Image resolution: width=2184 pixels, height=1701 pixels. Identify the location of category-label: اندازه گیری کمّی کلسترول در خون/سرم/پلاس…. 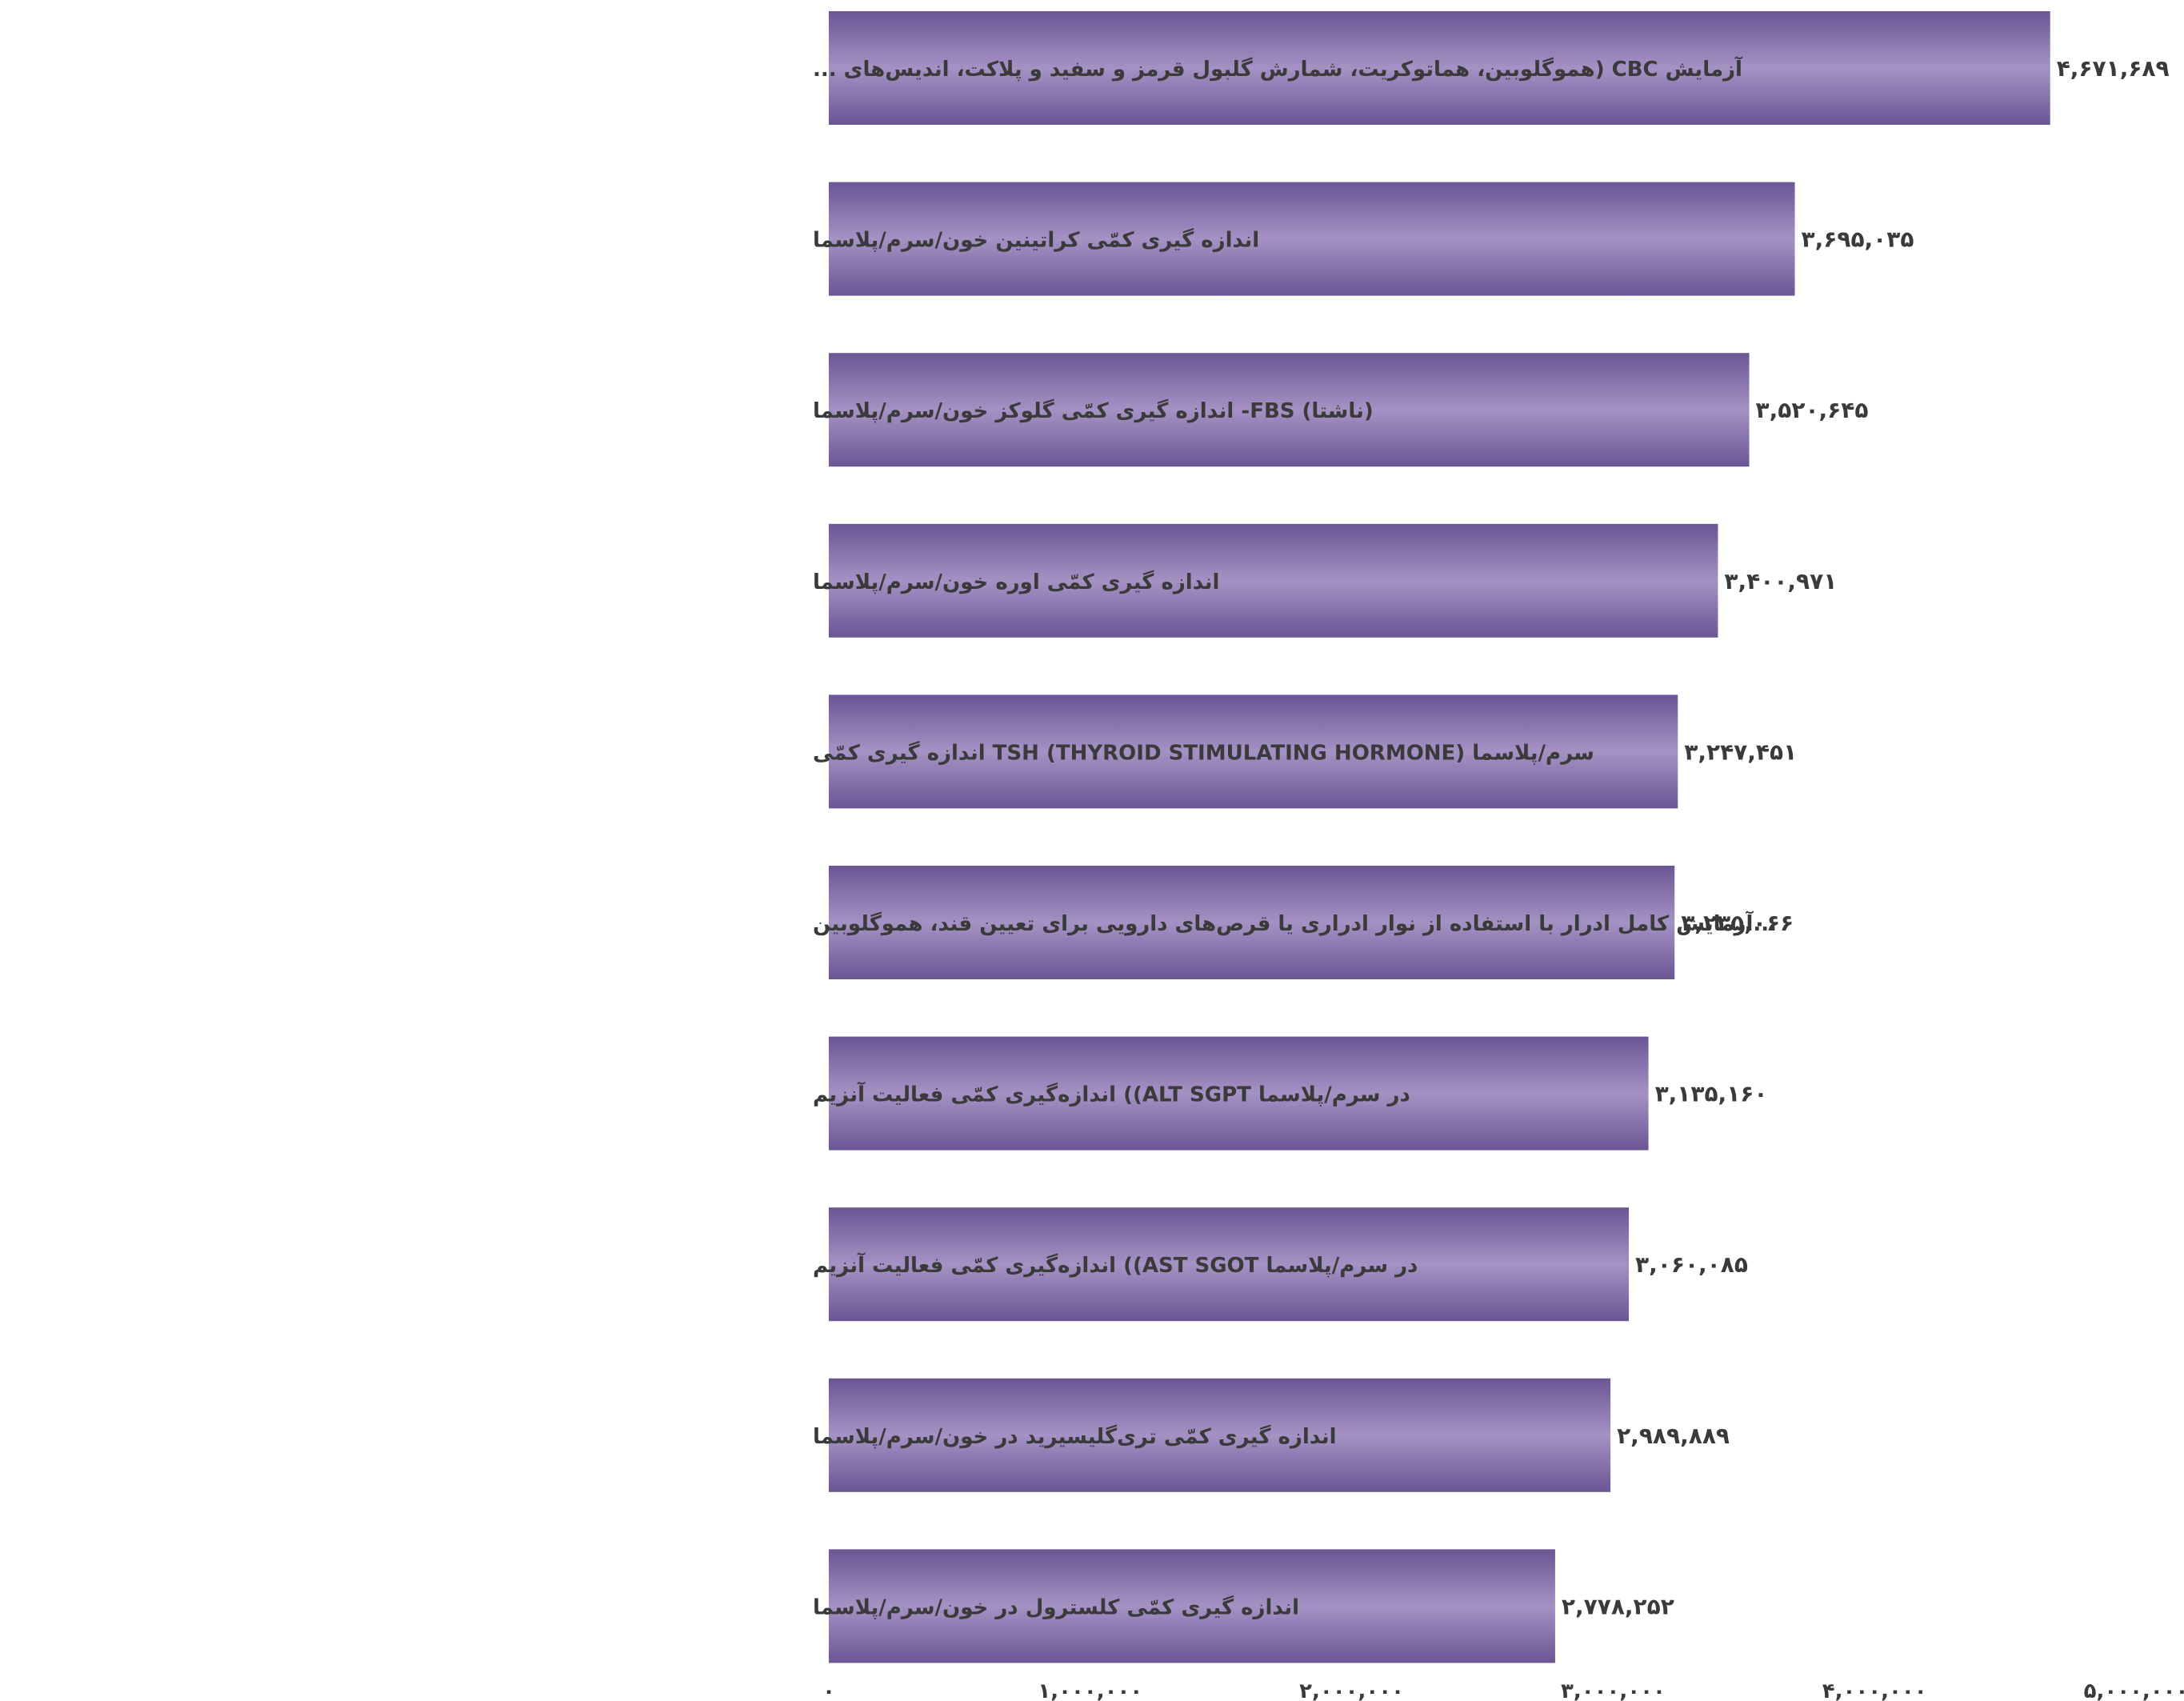
(1056, 1607).